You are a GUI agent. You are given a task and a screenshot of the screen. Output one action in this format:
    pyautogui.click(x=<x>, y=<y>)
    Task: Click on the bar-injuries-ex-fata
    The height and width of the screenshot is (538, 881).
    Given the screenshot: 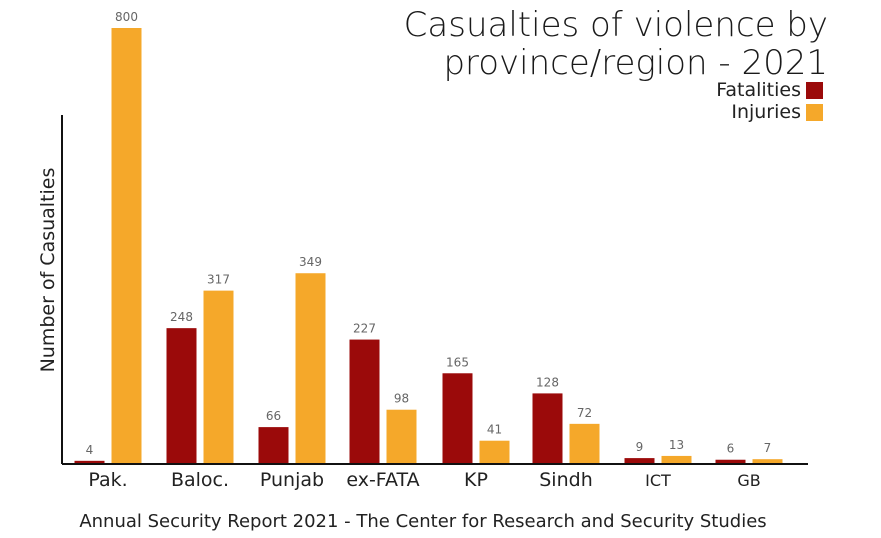 What is the action you would take?
    pyautogui.click(x=401, y=436)
    